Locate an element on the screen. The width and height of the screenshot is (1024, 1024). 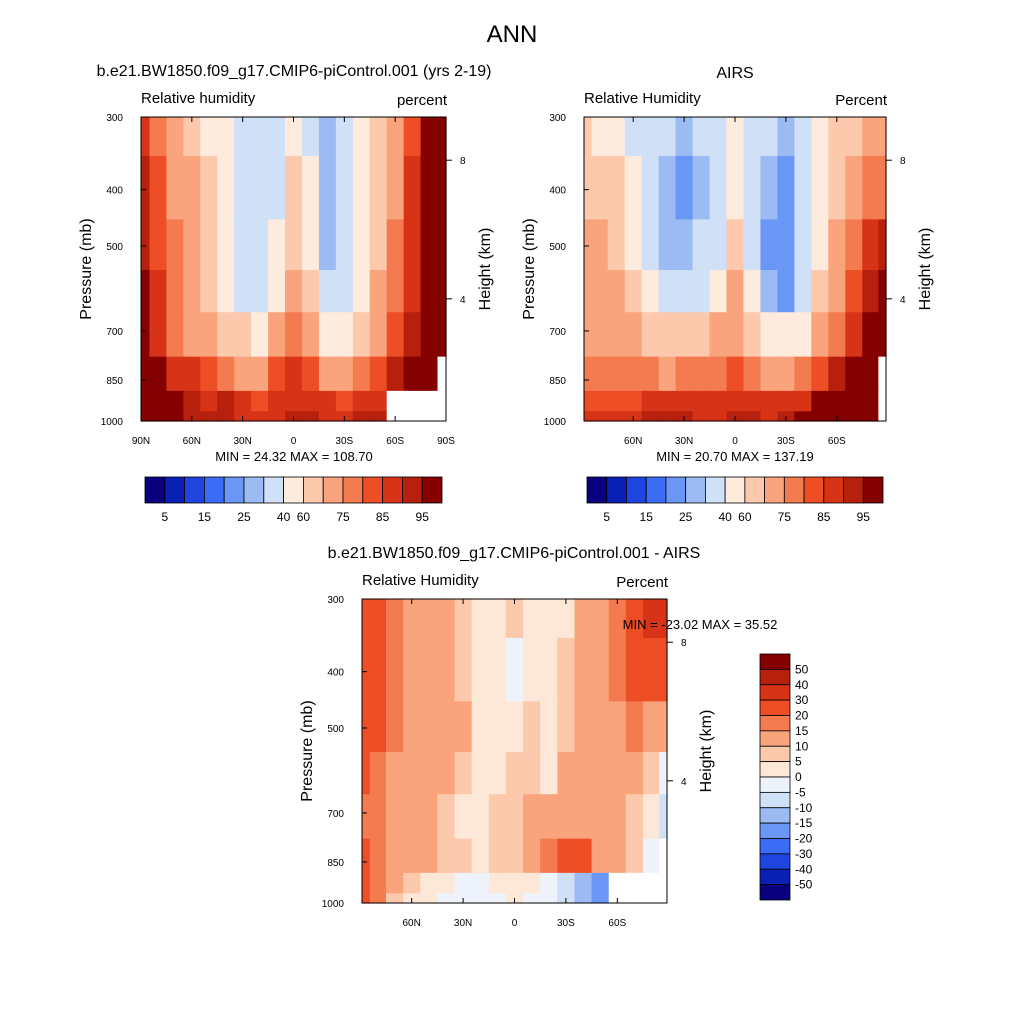
min-max-text: MIN = 24.32 MAX = 108.70 is located at coordinates (294, 456).